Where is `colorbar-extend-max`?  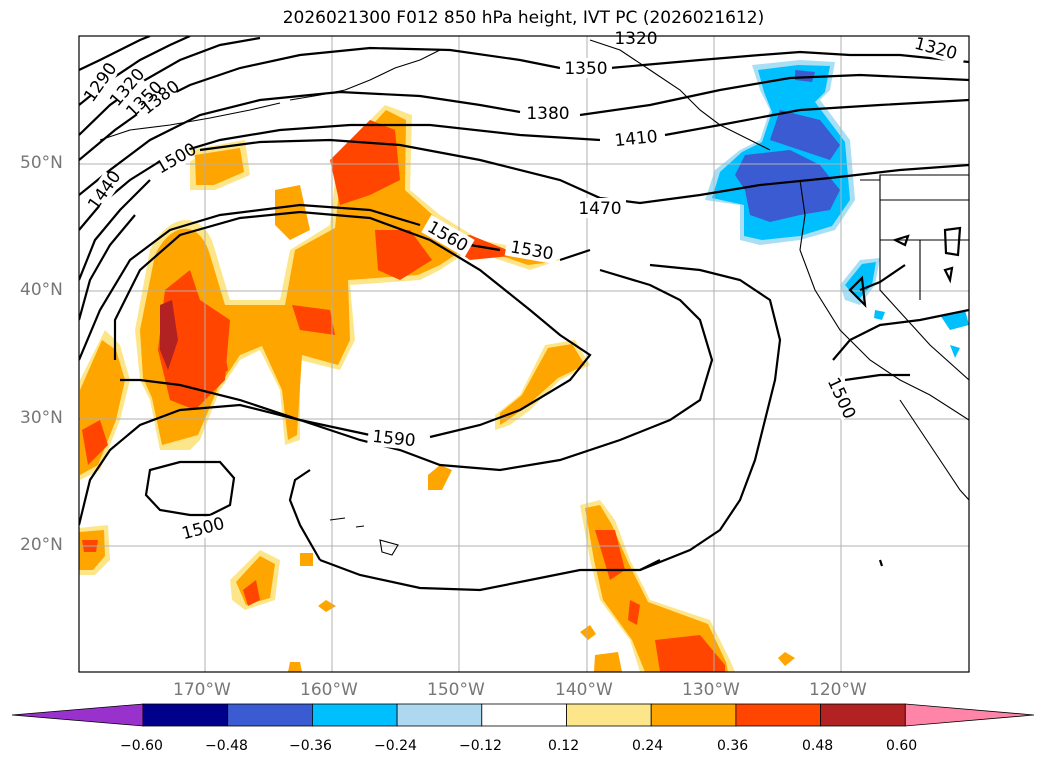 colorbar-extend-max is located at coordinates (969, 715).